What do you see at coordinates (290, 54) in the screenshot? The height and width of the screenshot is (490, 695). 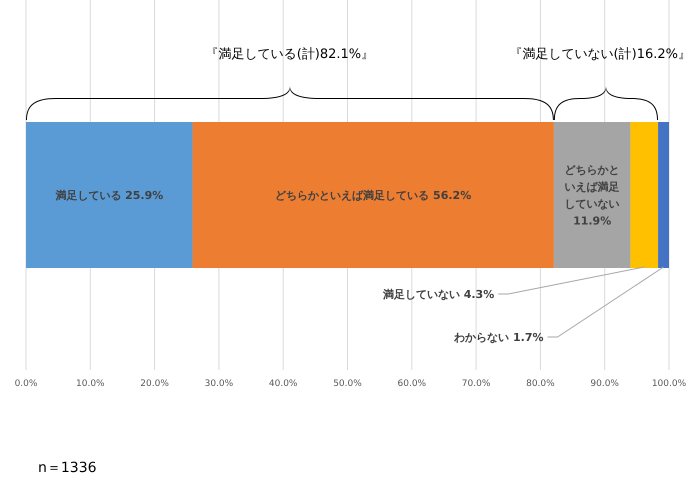 I see `annotation: 『満足している(計)82.1%』` at bounding box center [290, 54].